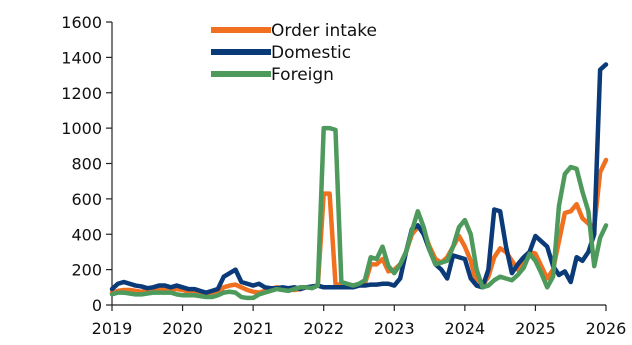 Image resolution: width=632 pixels, height=345 pixels. I want to click on y-tick-label: 600, so click(86, 199).